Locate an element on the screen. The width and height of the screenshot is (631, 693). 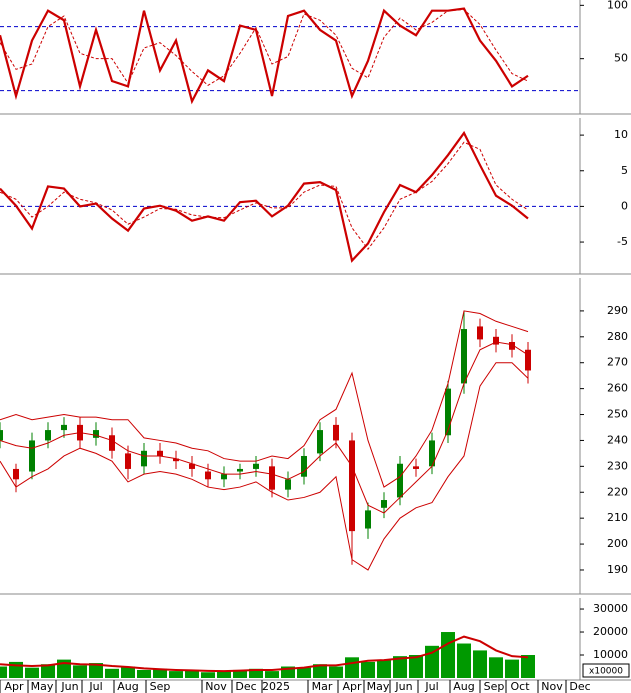
y-tick-label: 0 is located at coordinates (624, 205).